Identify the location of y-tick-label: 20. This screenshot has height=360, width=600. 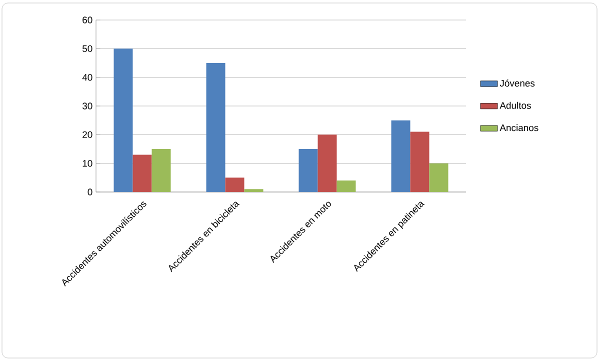
(87, 134).